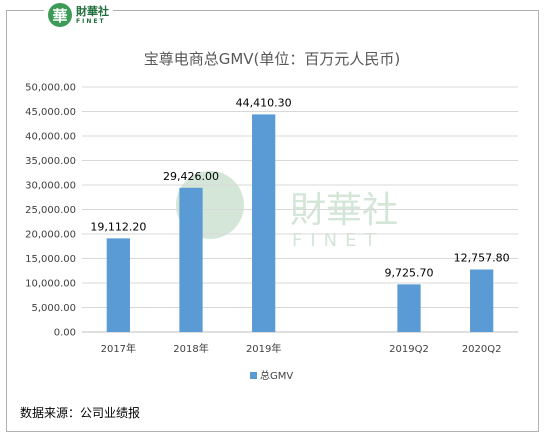 The width and height of the screenshot is (545, 438). I want to click on data-label: 44,410.30, so click(264, 102).